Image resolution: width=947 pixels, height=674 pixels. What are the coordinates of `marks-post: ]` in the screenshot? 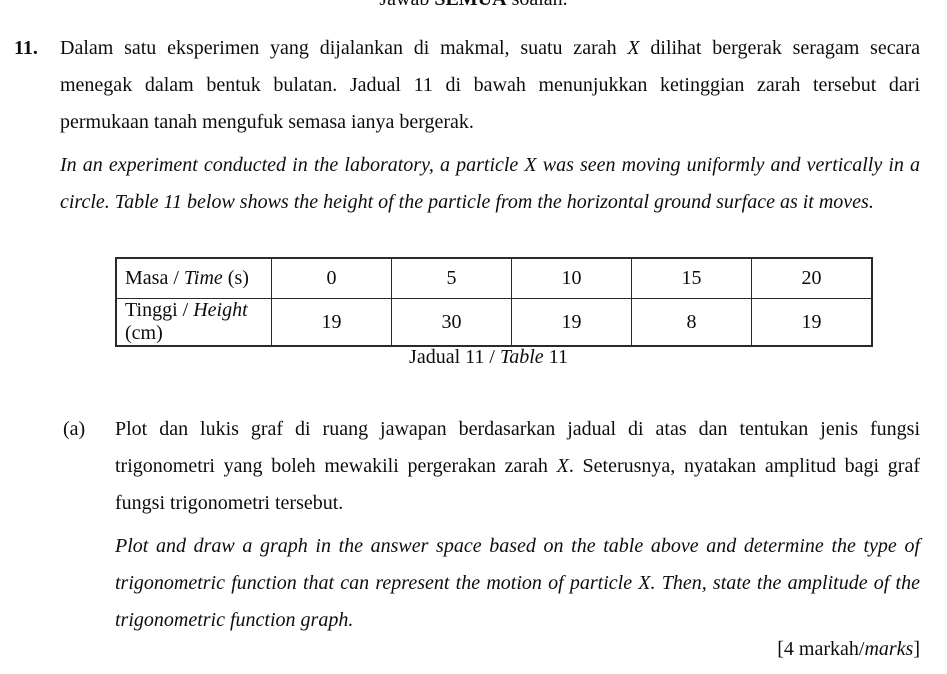 It's located at (916, 649).